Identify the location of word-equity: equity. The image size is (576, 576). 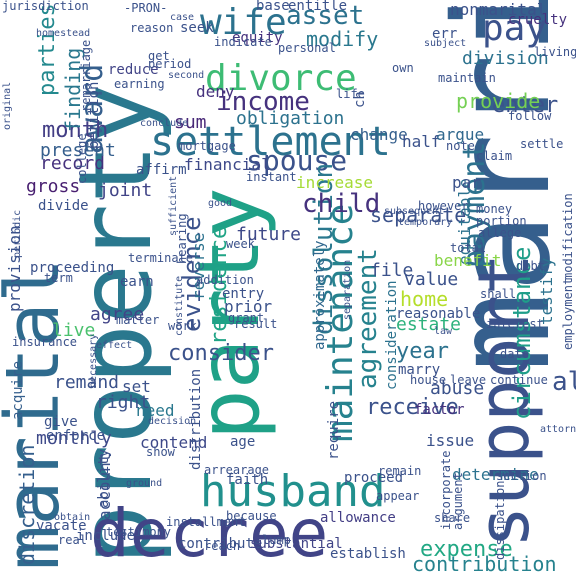
(257, 38).